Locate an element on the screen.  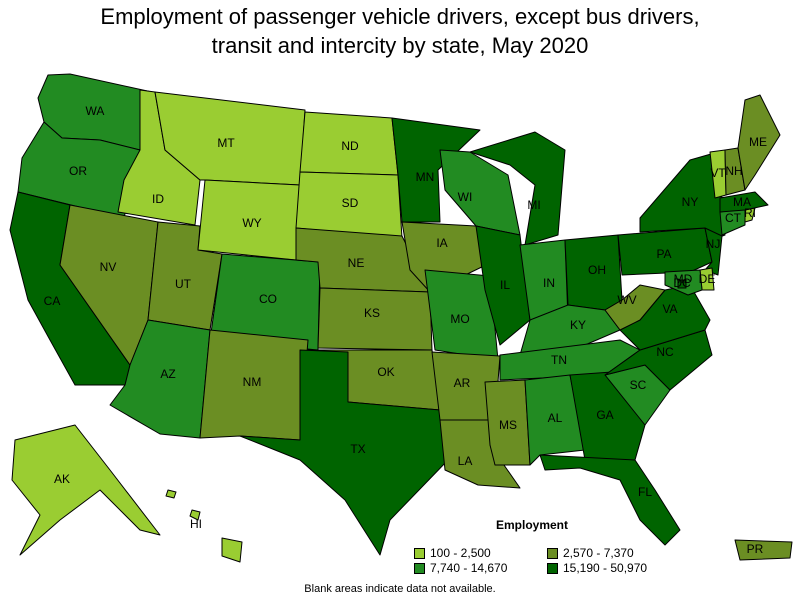
state-hi is located at coordinates (204, 526).